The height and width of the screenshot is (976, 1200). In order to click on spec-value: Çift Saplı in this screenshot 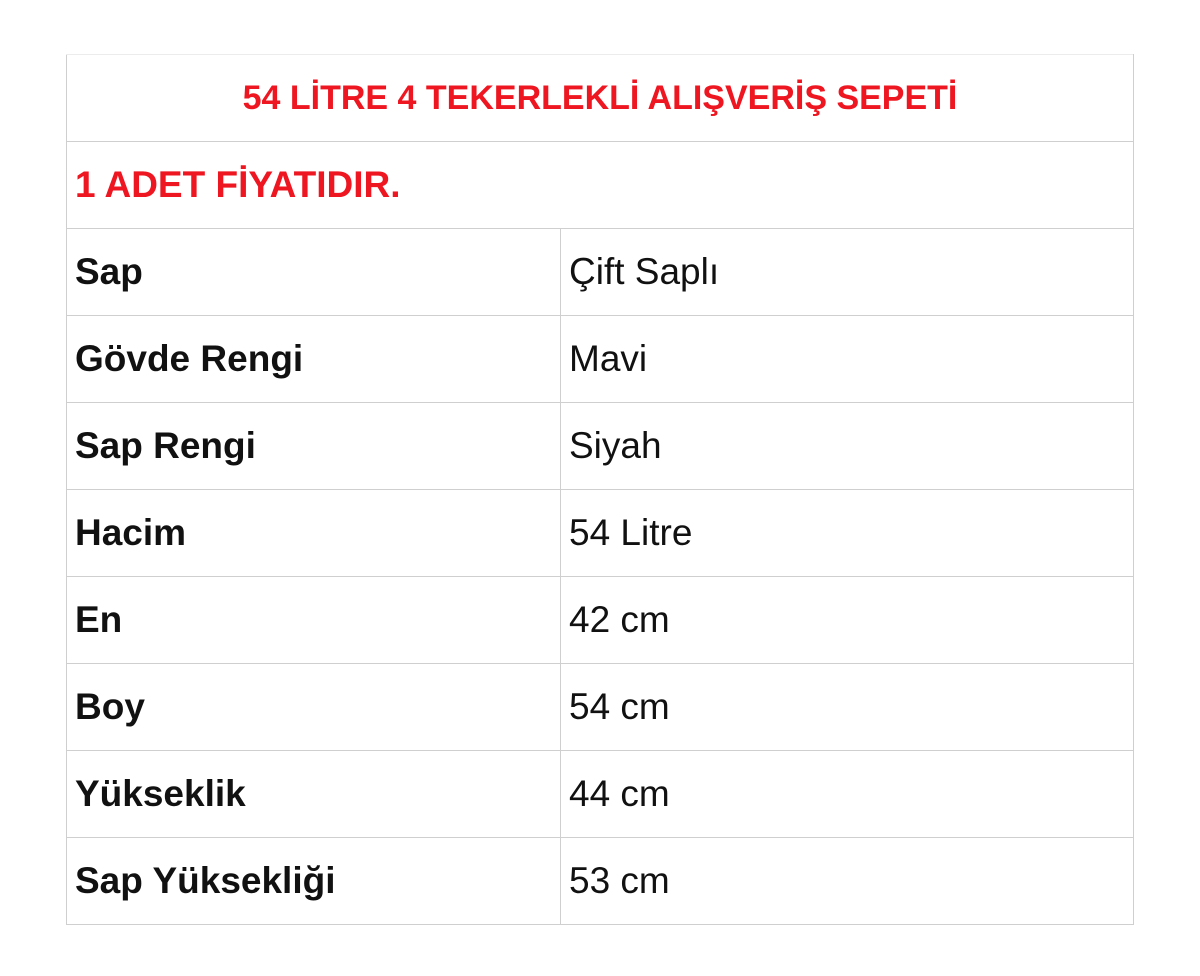, I will do `click(847, 272)`.